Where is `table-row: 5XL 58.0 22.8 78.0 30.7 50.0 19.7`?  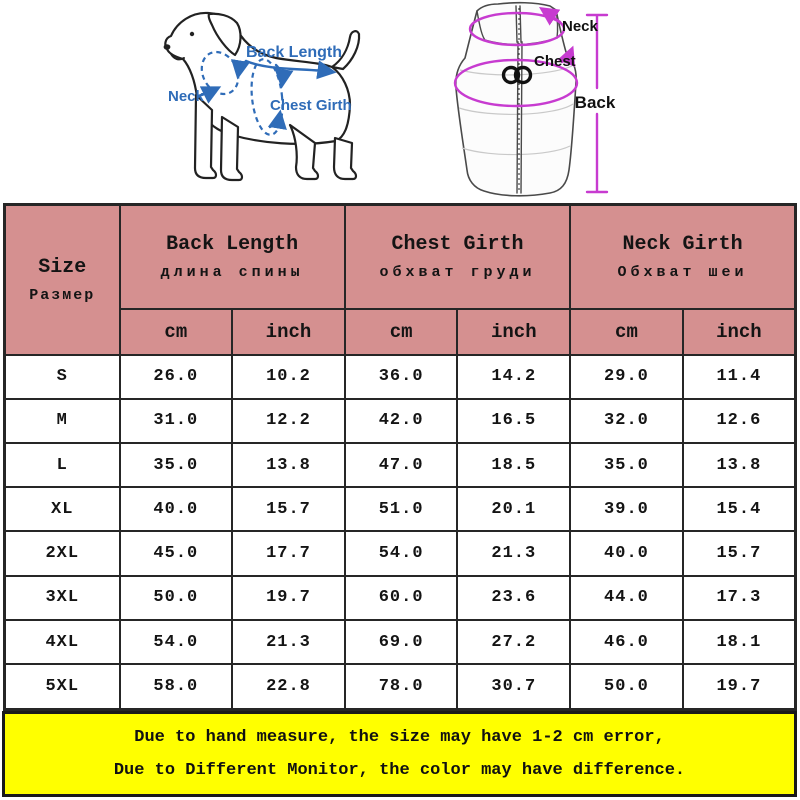
table-row: 5XL 58.0 22.8 78.0 30.7 50.0 19.7 is located at coordinates (400, 687).